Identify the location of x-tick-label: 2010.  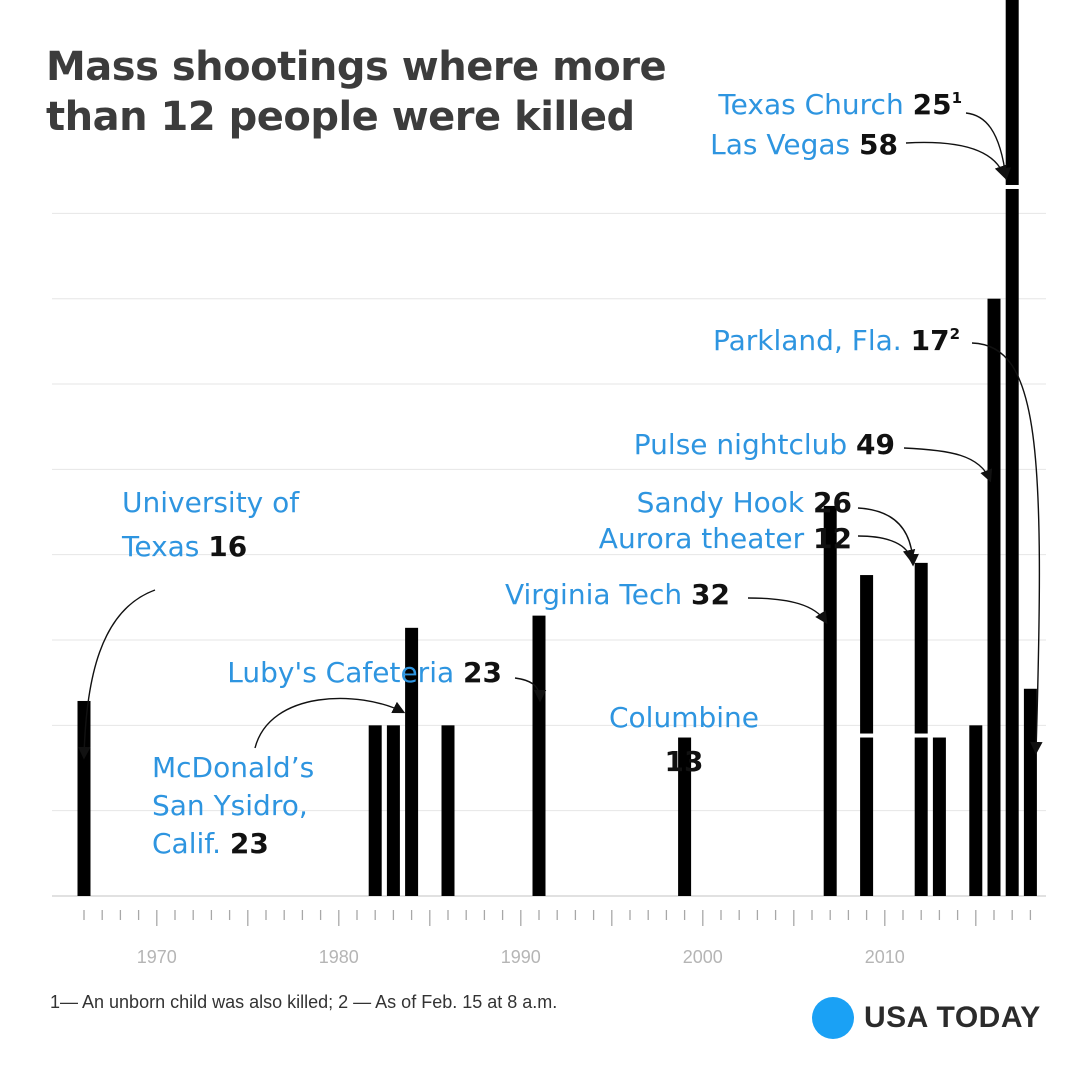
(885, 957).